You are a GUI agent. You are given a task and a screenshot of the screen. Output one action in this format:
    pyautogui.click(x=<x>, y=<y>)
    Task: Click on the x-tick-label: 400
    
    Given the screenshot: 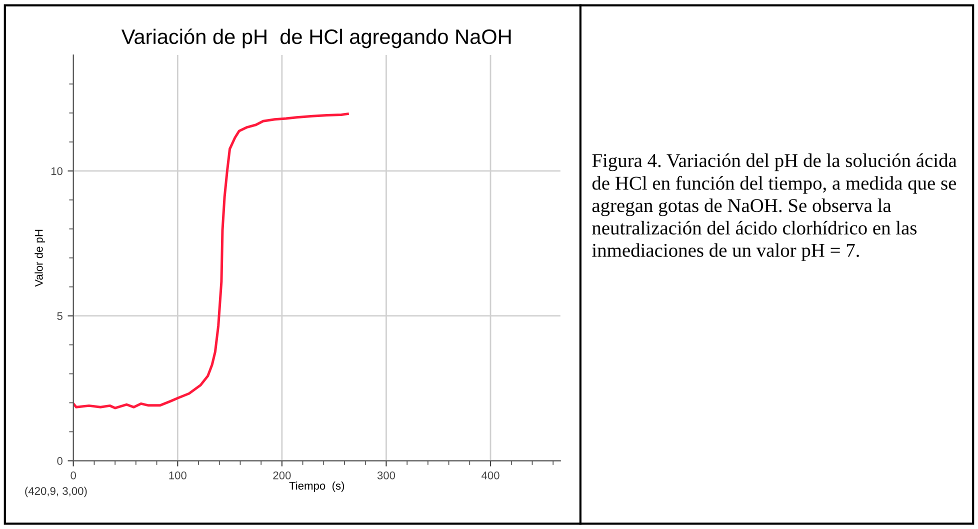 What is the action you would take?
    pyautogui.click(x=491, y=475)
    